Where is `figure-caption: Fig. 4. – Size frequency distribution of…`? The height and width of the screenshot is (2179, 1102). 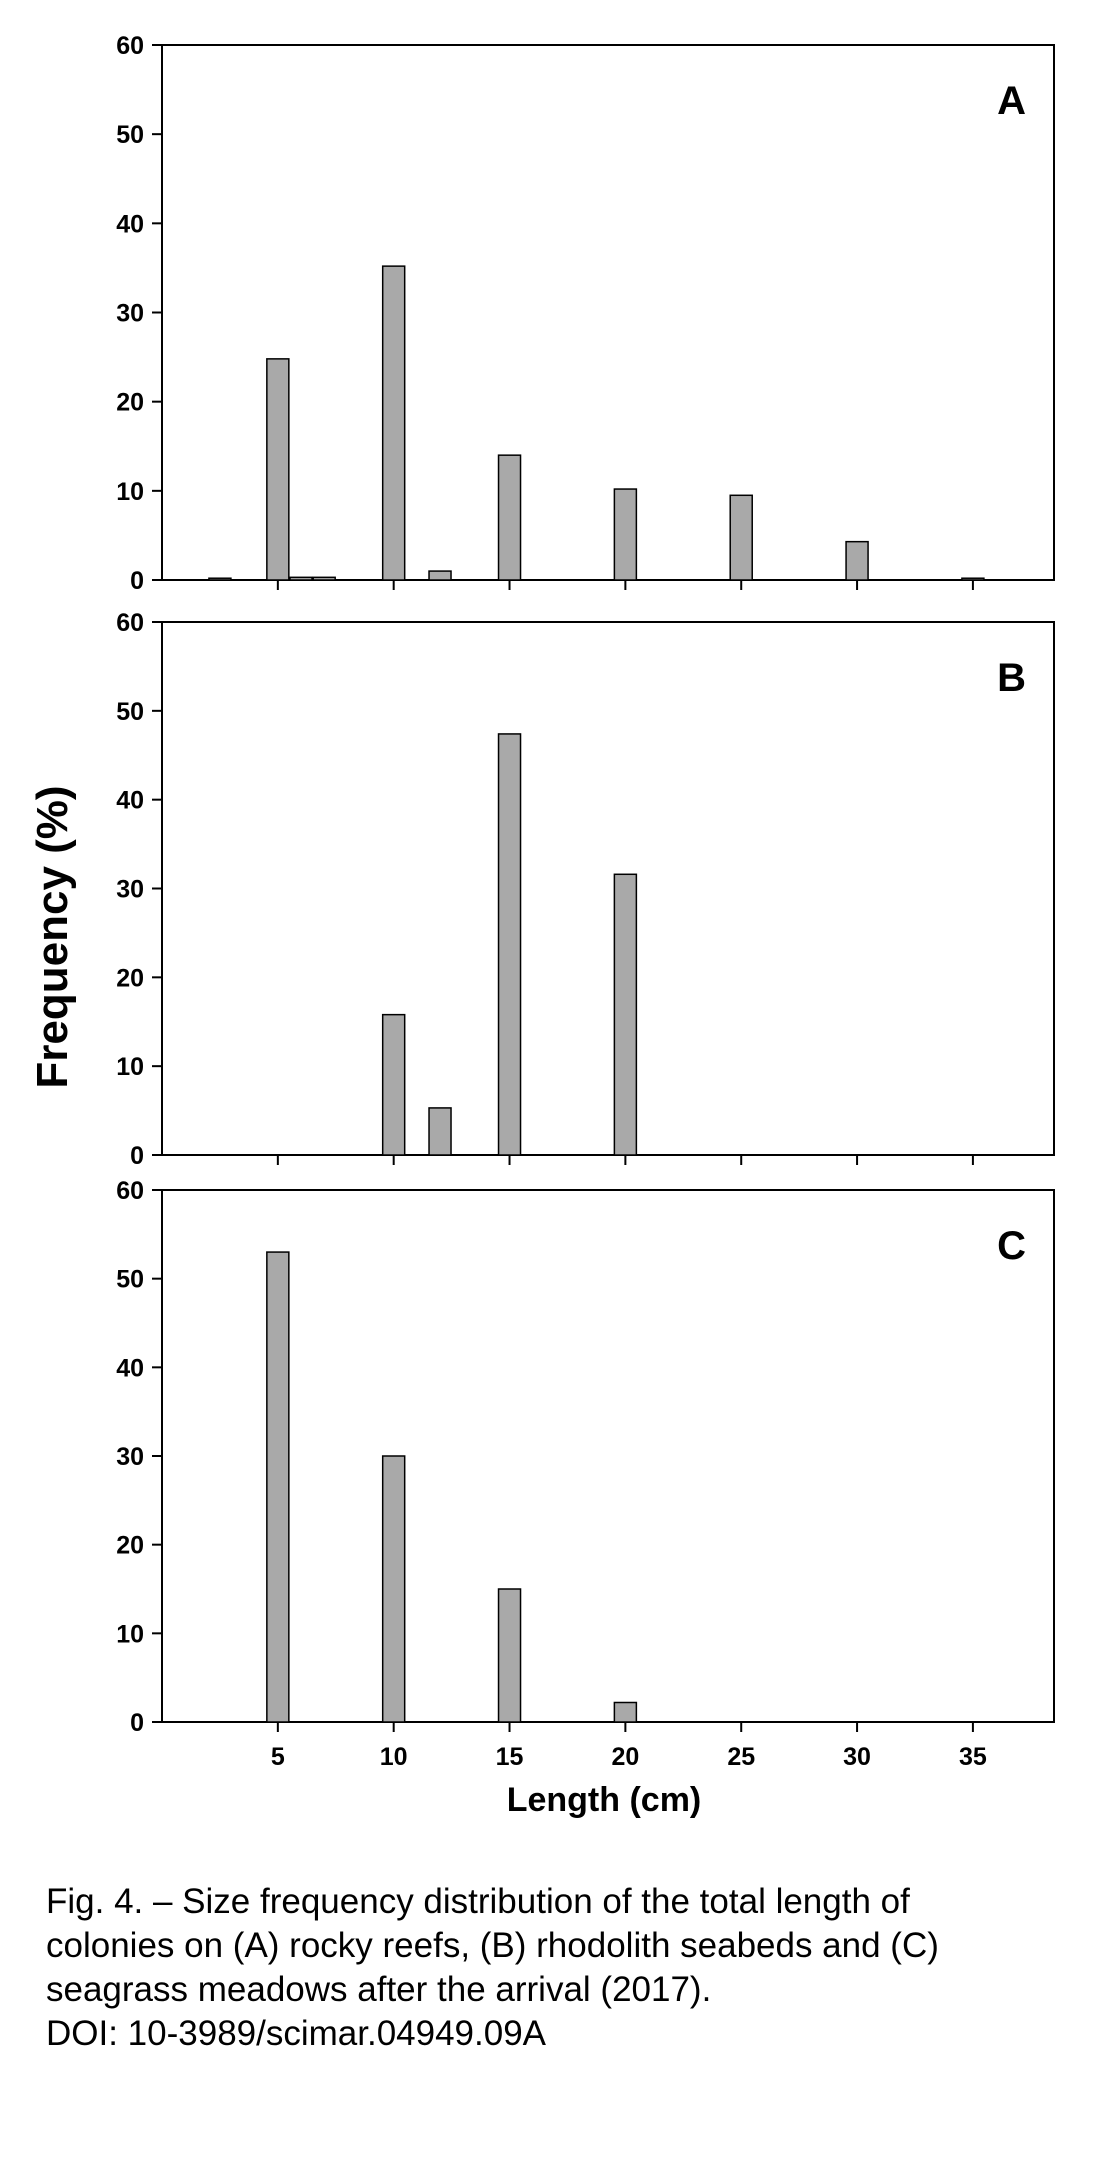
figure-caption: Fig. 4. – Size frequency distribution of… is located at coordinates (556, 1968).